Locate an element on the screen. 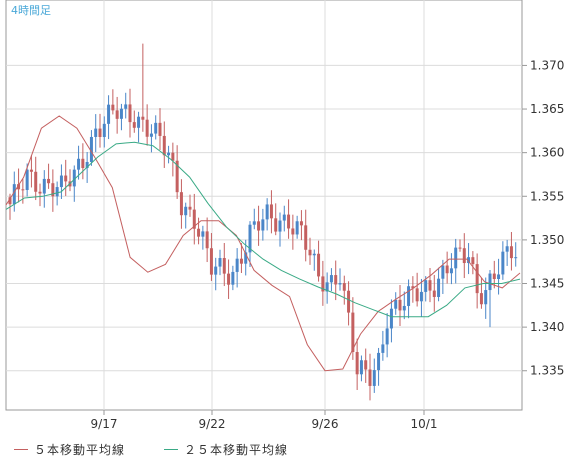 The image size is (574, 462). x-tick-label: 10/1 is located at coordinates (424, 424).